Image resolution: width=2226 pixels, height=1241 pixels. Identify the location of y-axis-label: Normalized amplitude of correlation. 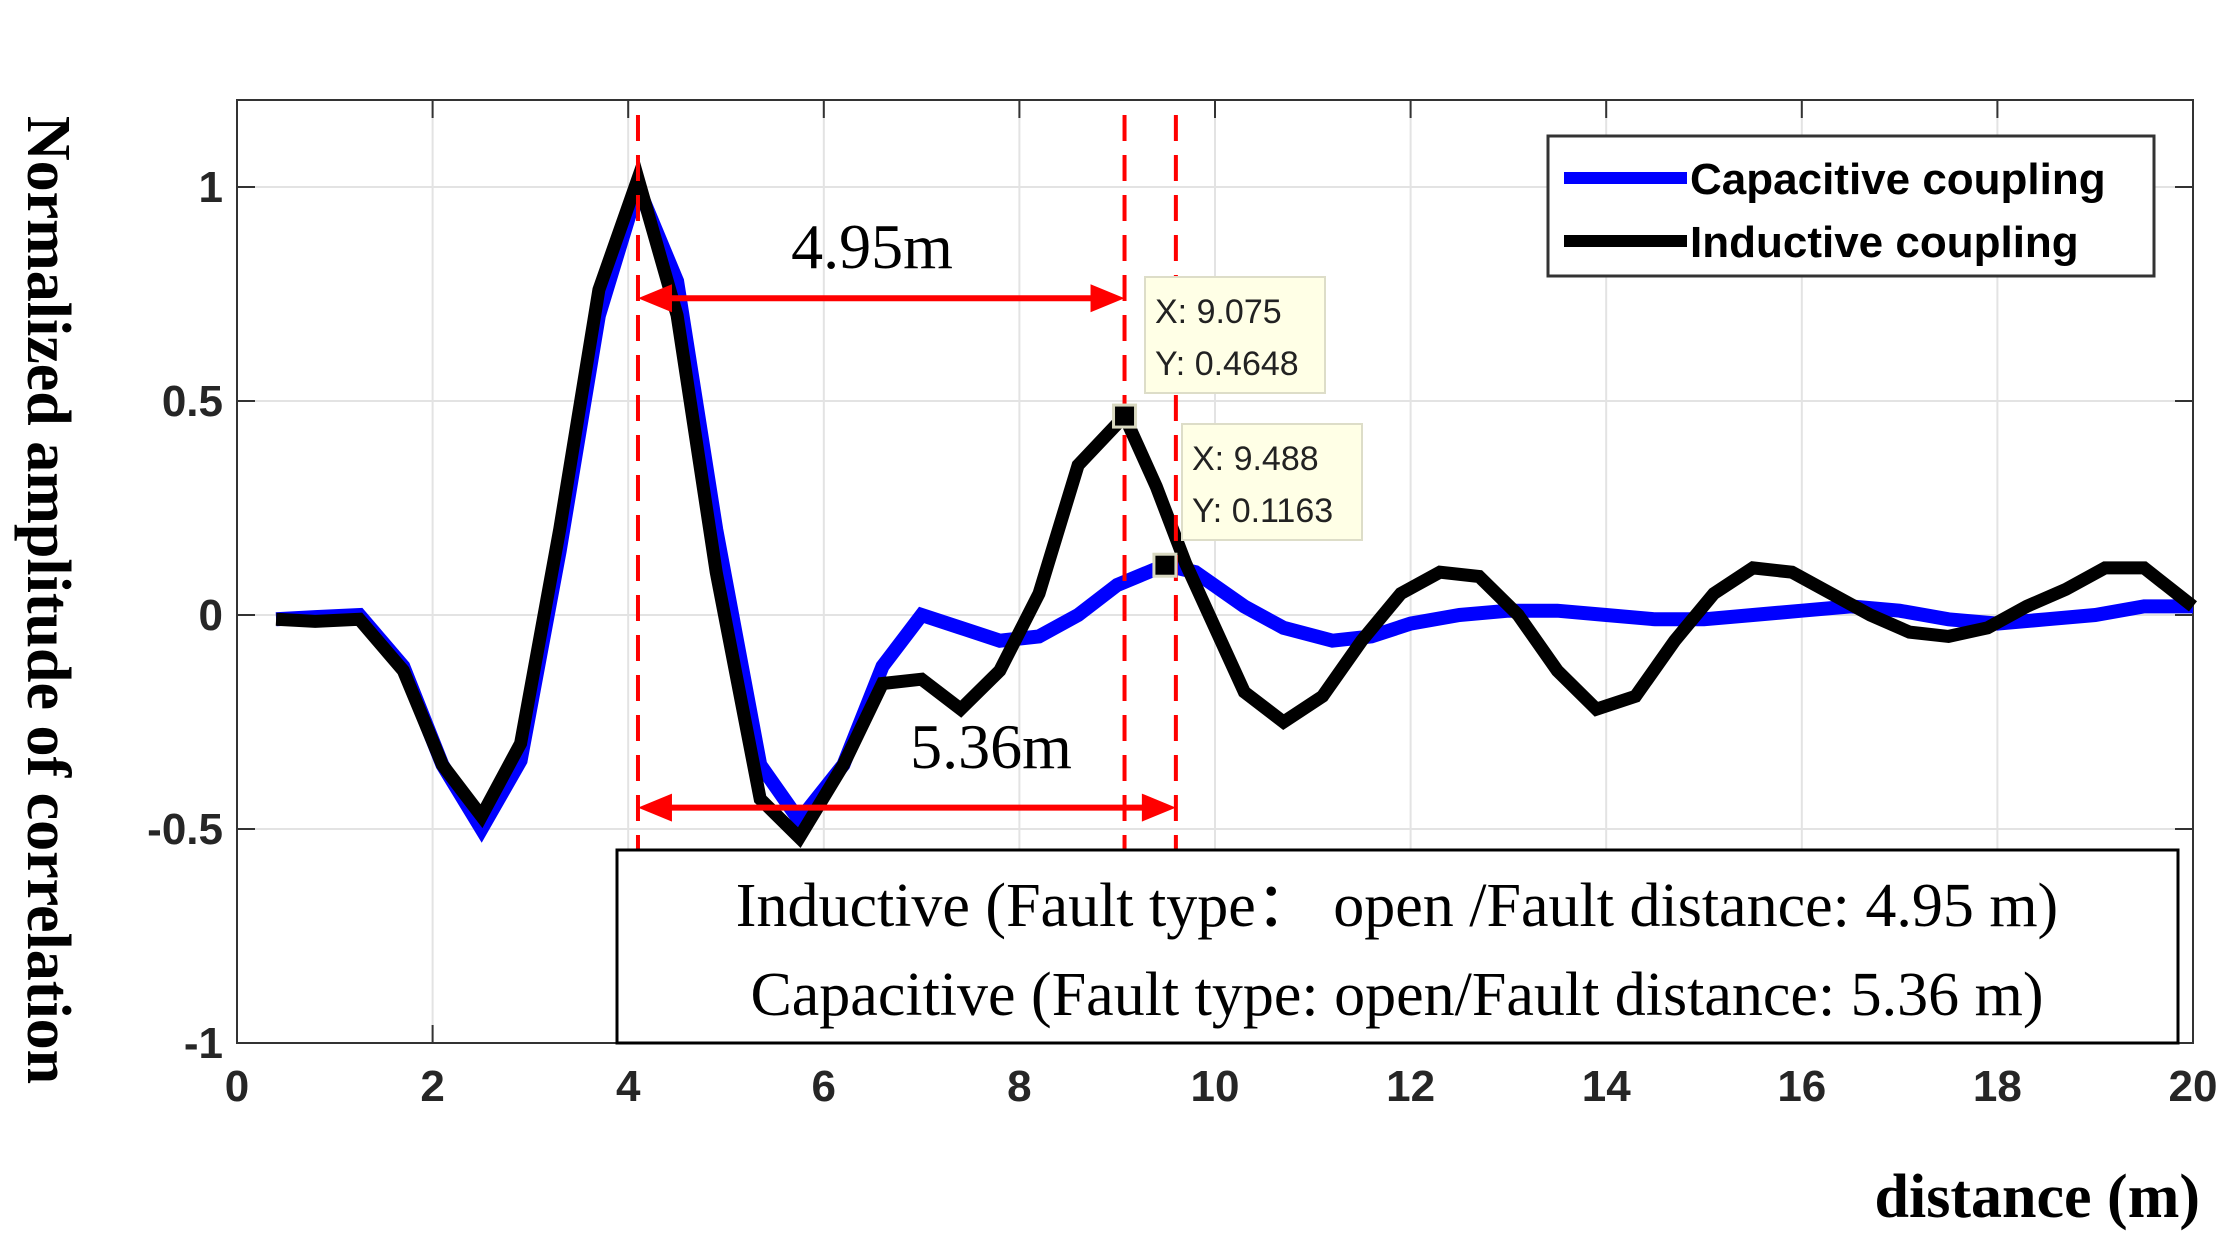
(48, 600).